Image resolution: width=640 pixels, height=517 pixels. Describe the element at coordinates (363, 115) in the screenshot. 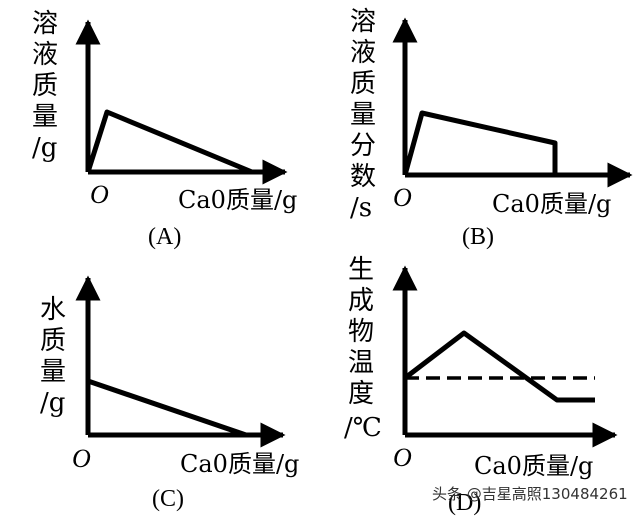

I see `panel-b-y-char: 量` at that location.